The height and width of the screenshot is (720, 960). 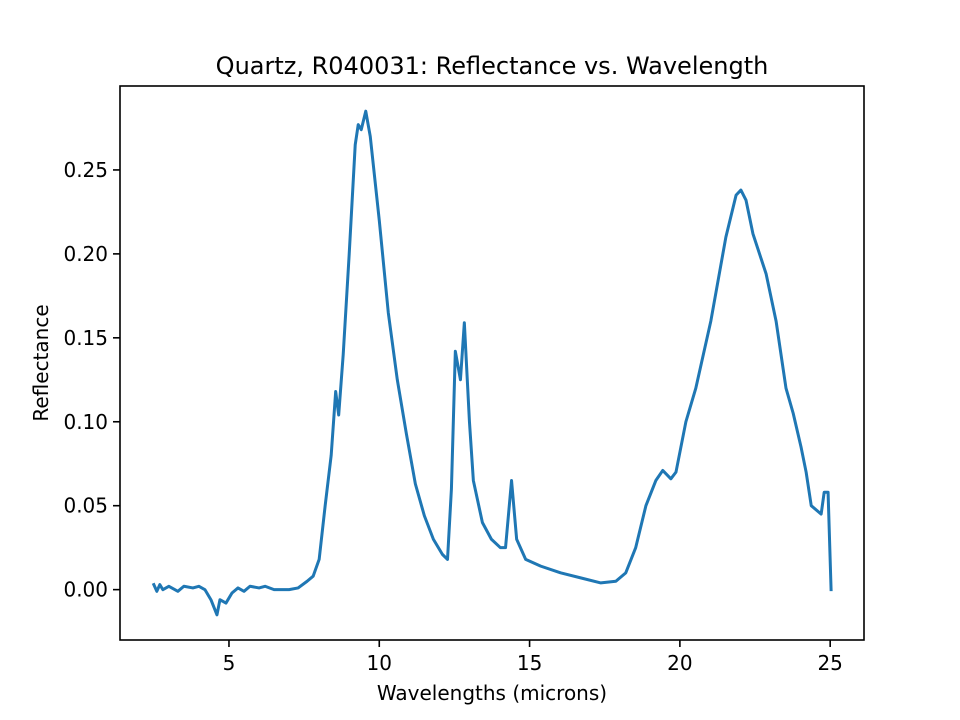 What do you see at coordinates (229, 663) in the screenshot?
I see `x-tick-label: 5` at bounding box center [229, 663].